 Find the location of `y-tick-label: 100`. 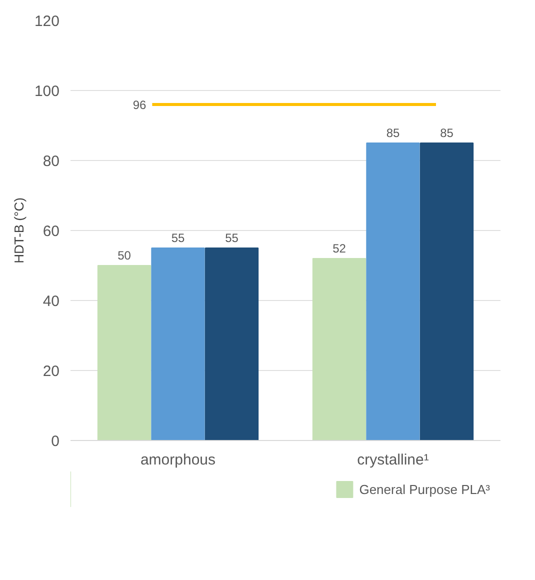

y-tick-label: 100 is located at coordinates (47, 91).